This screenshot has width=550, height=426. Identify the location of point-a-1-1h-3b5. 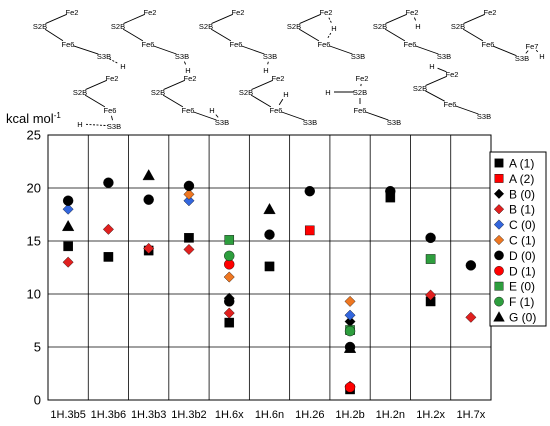
(68, 246).